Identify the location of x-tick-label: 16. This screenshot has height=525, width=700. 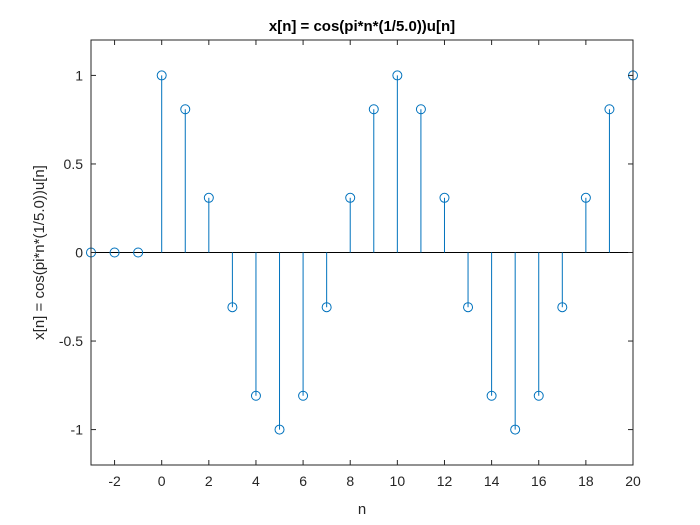
(539, 481).